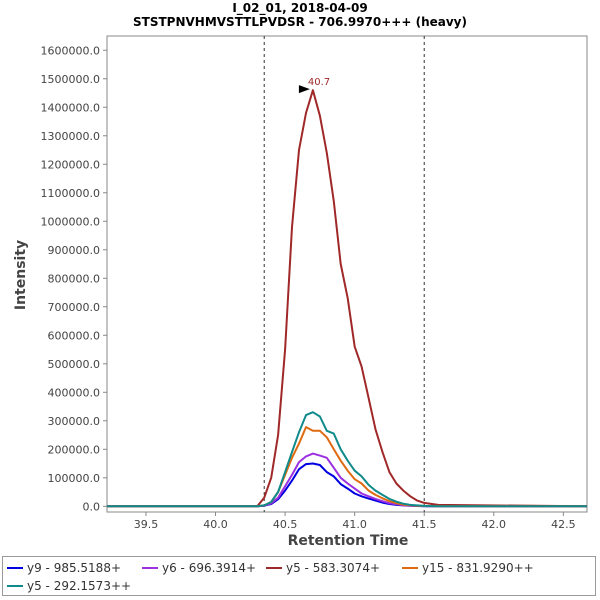 This screenshot has height=600, width=600. Describe the element at coordinates (71, 193) in the screenshot. I see `y-tick-label: 1100000.0` at that location.